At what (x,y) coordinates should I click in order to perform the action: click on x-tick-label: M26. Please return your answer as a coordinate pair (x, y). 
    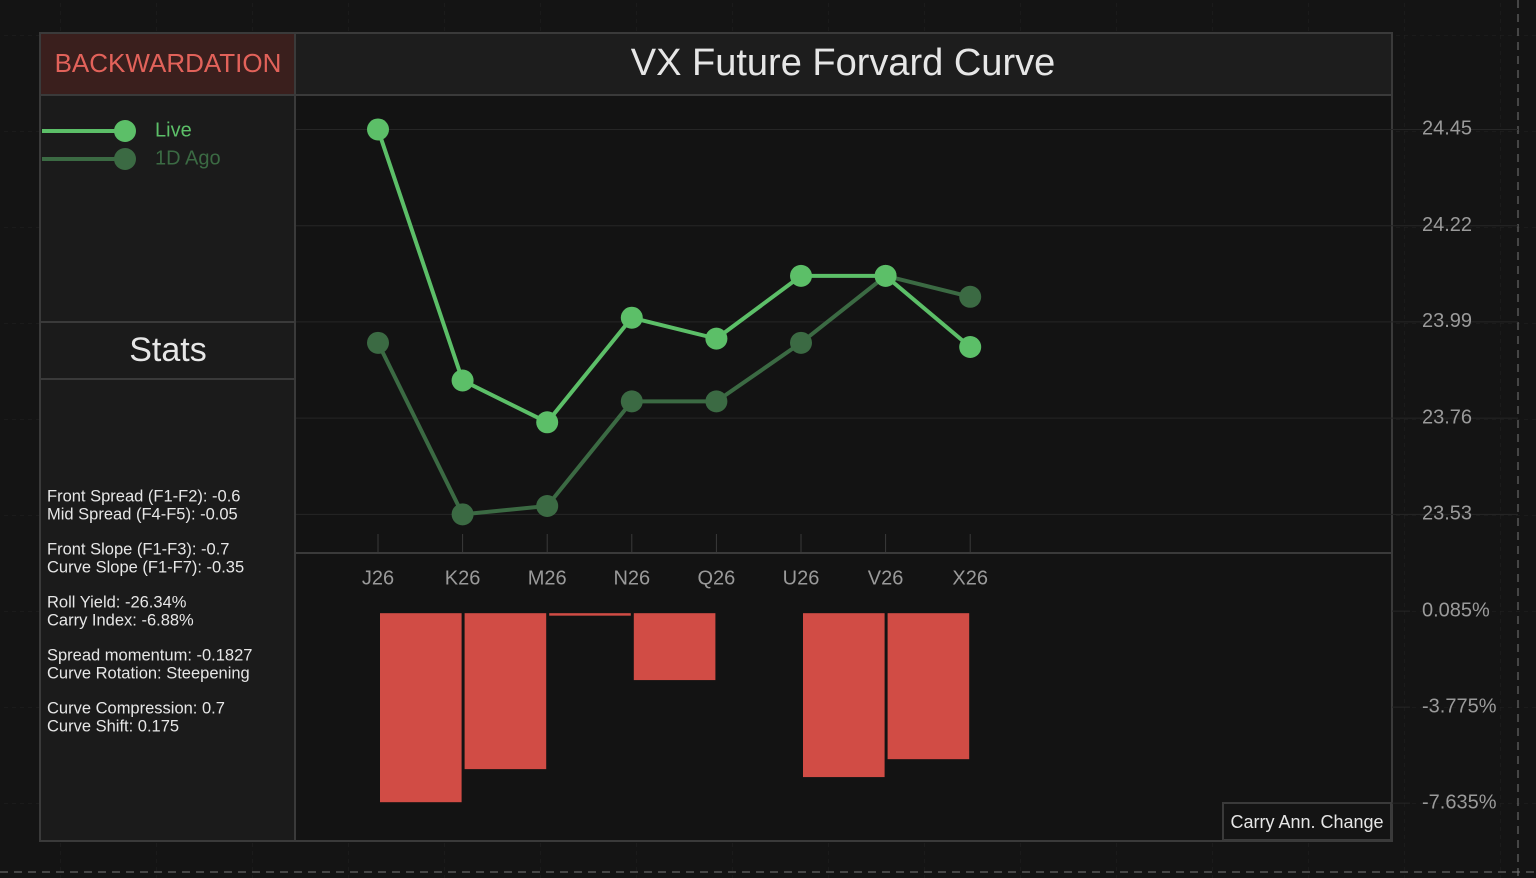
    Looking at the image, I should click on (547, 578).